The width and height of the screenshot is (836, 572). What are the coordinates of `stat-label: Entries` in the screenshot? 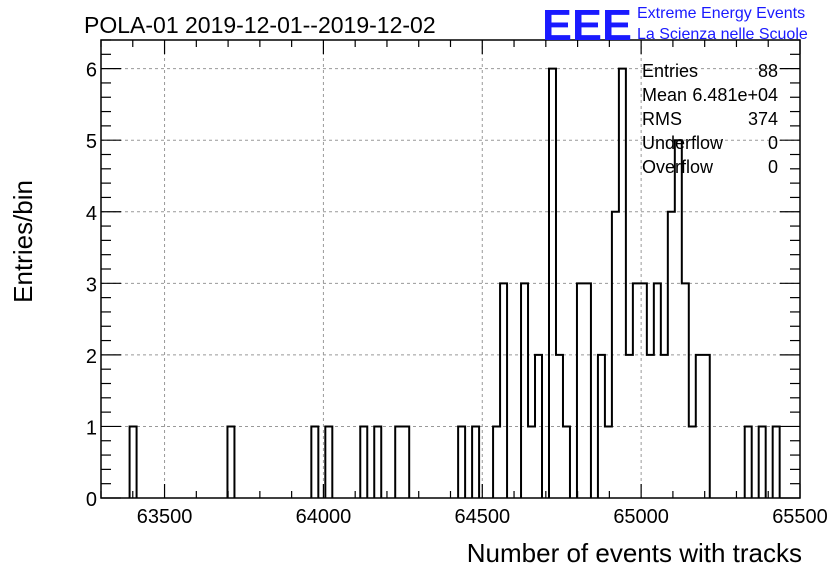 It's located at (670, 71).